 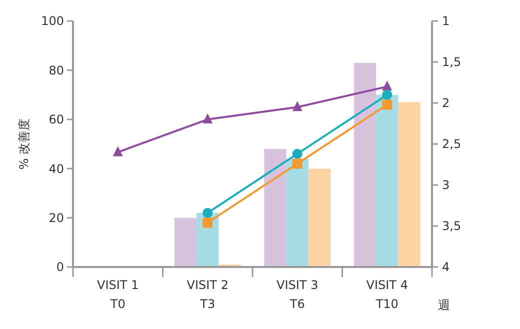 What do you see at coordinates (446, 267) in the screenshot?
I see `y2-tick-label: 4` at bounding box center [446, 267].